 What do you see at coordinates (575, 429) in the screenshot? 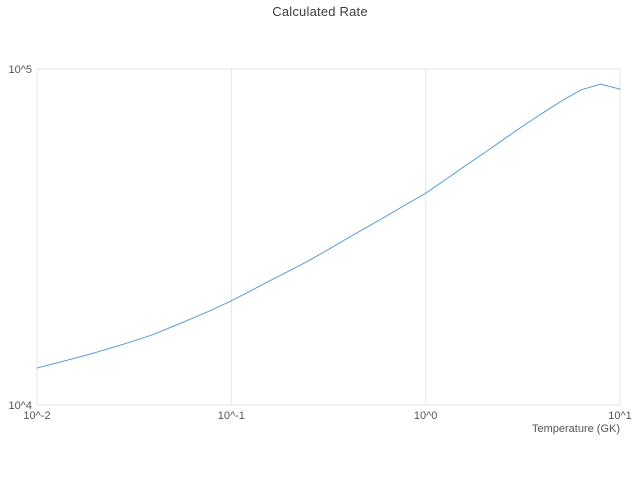
I see `x-axis-label: Temperature (GK)` at bounding box center [575, 429].